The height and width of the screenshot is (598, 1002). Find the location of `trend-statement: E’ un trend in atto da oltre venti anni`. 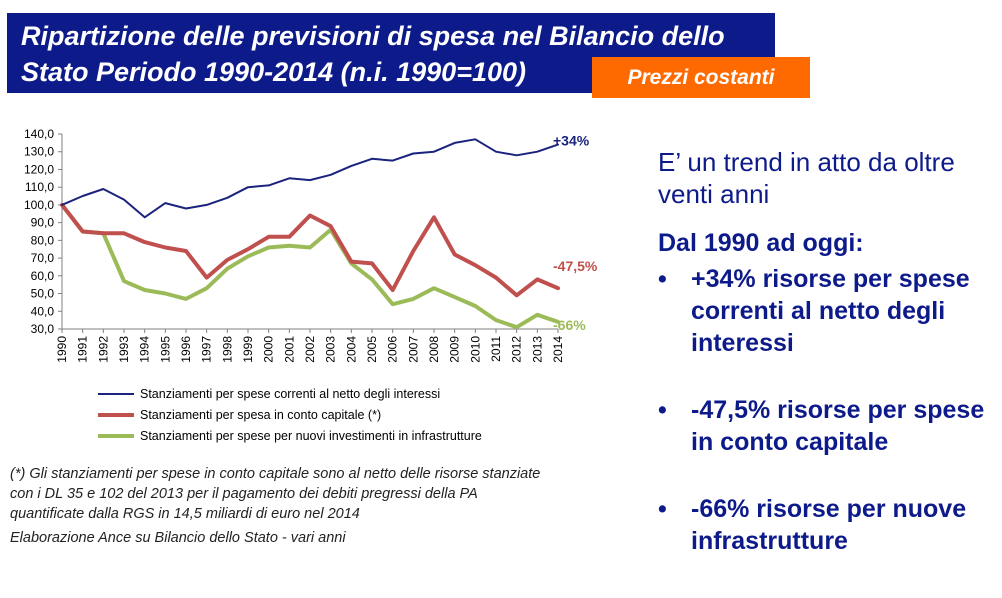

trend-statement: E’ un trend in atto da oltre venti anni is located at coordinates (806, 178).